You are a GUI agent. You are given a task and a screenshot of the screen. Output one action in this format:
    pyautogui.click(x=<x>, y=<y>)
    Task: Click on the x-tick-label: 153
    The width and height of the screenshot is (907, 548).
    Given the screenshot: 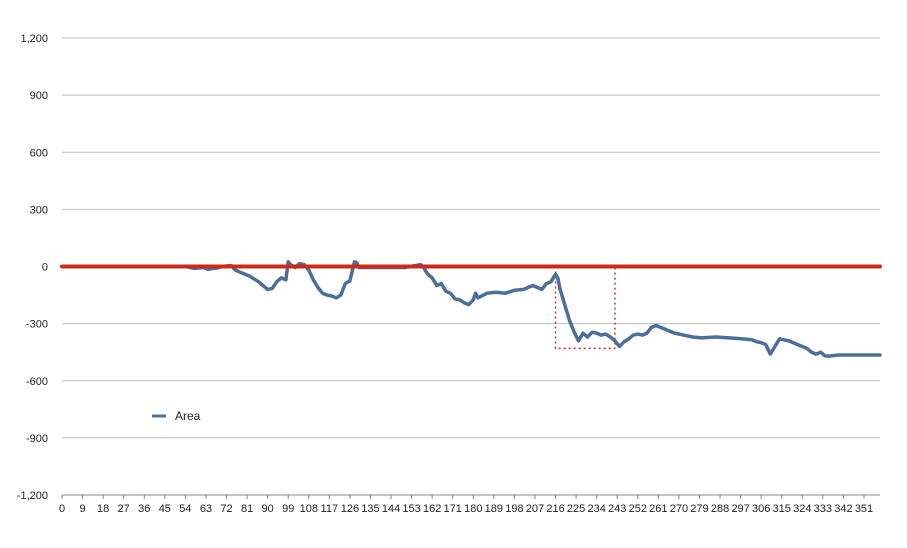 What is the action you would take?
    pyautogui.click(x=411, y=509)
    